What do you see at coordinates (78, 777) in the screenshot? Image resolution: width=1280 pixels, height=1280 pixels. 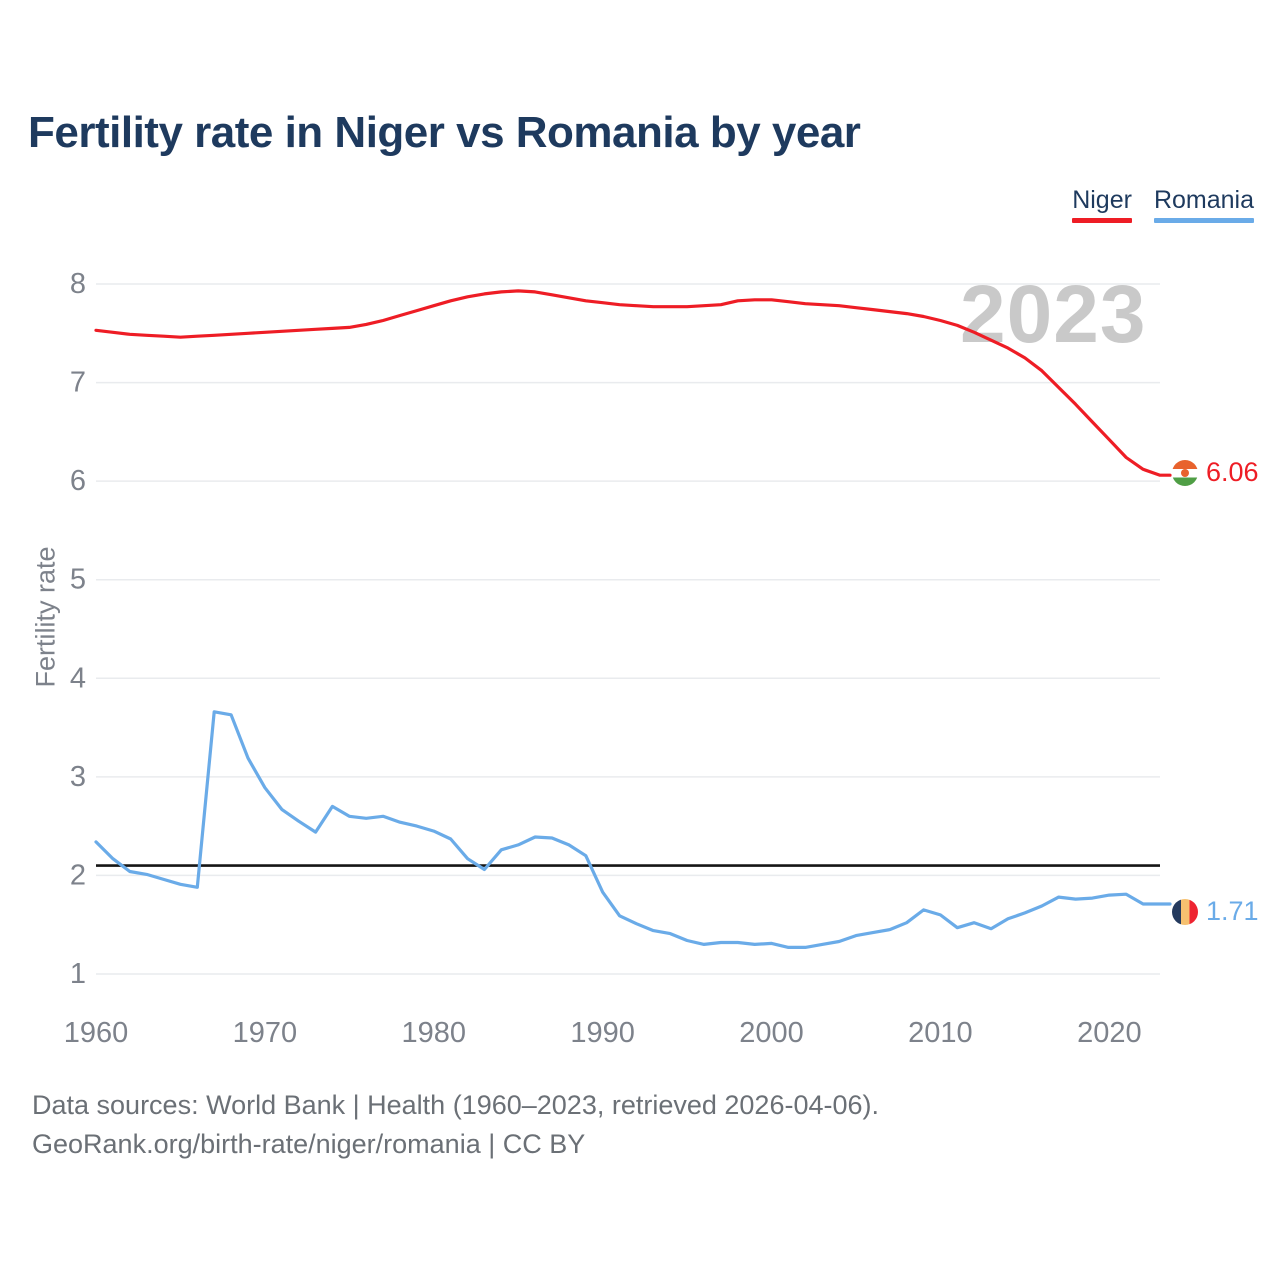 I see `y-tick-3: 3` at bounding box center [78, 777].